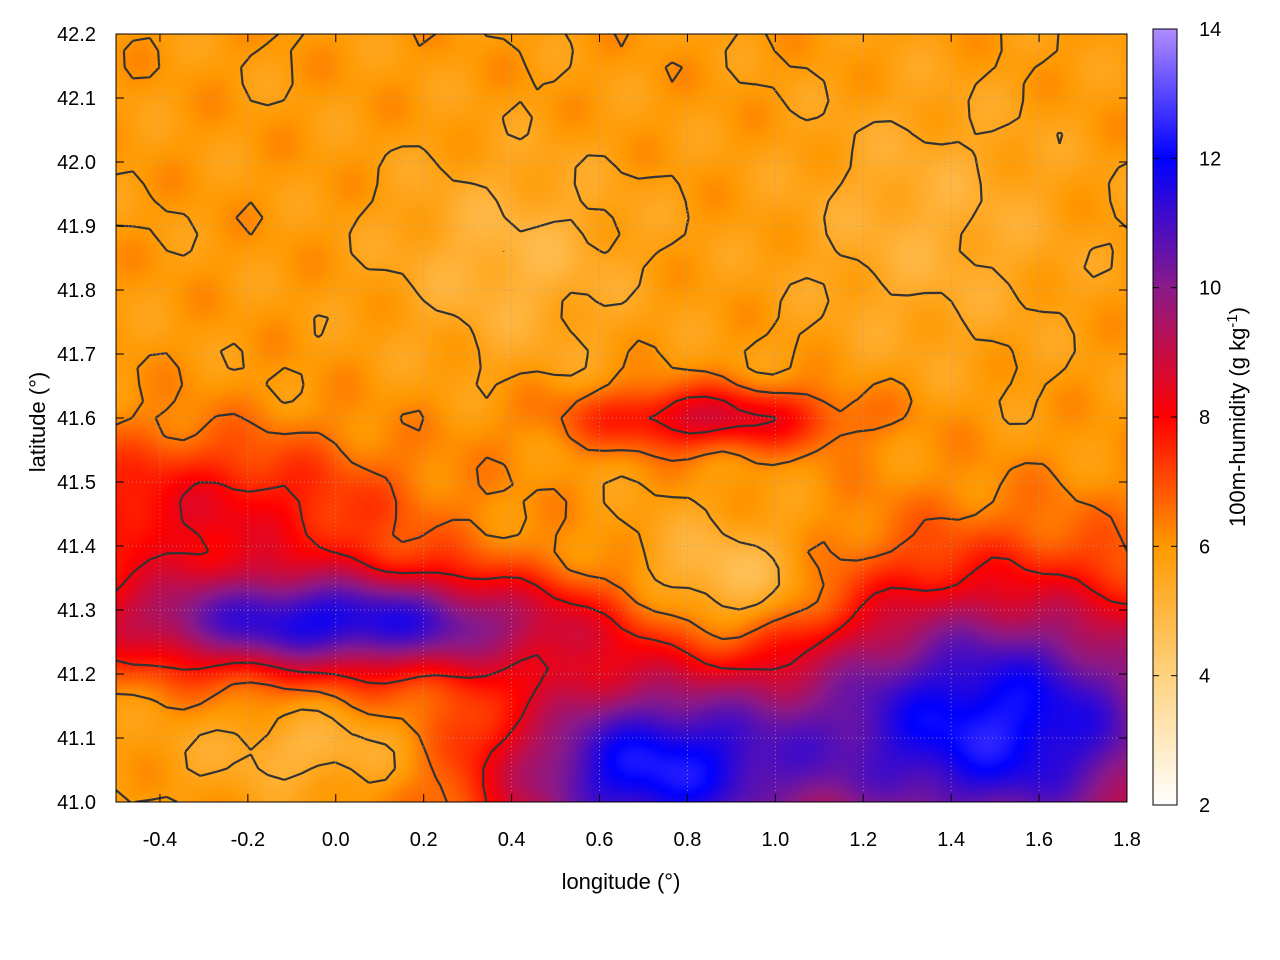 The image size is (1280, 960). What do you see at coordinates (76, 355) in the screenshot?
I see `y-tick-label: 41.7` at bounding box center [76, 355].